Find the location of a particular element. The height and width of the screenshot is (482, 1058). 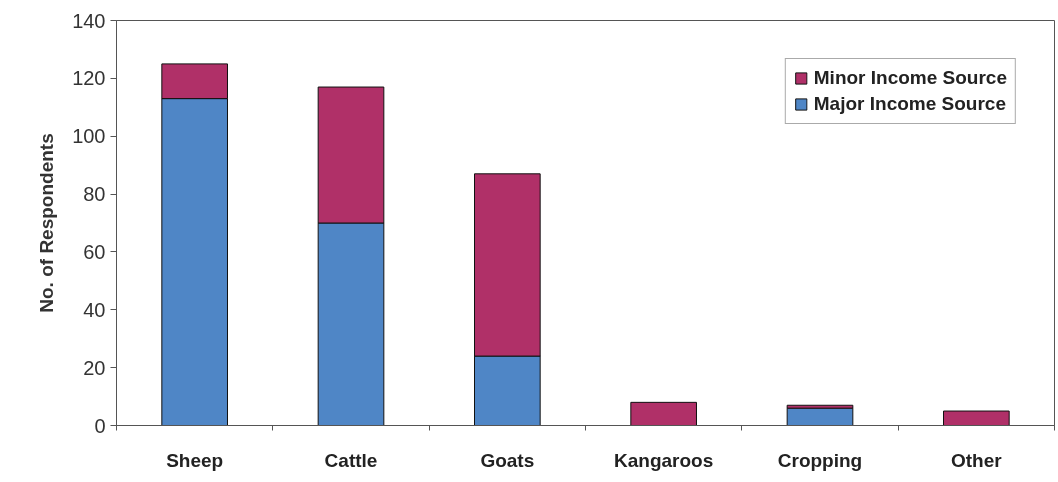

y-tick-label: 80 is located at coordinates (94, 194).